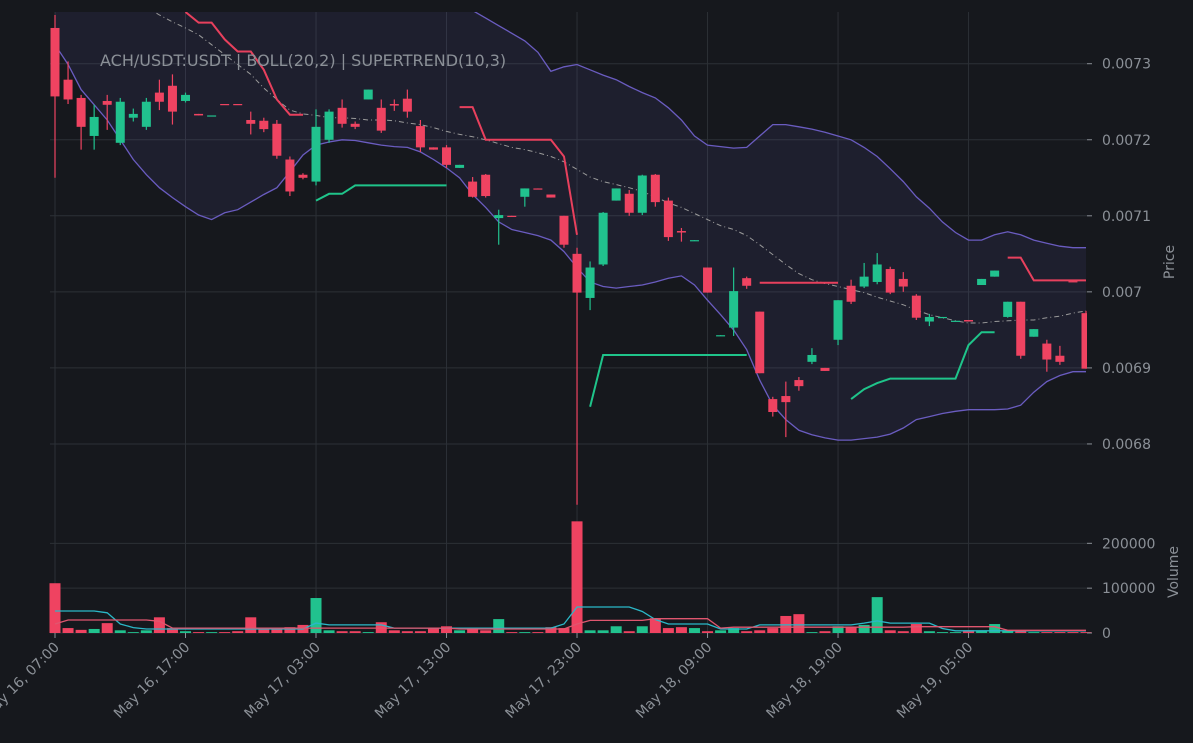  Describe the element at coordinates (935, 681) in the screenshot. I see `x-tick-label: May 19, 05:00` at that location.